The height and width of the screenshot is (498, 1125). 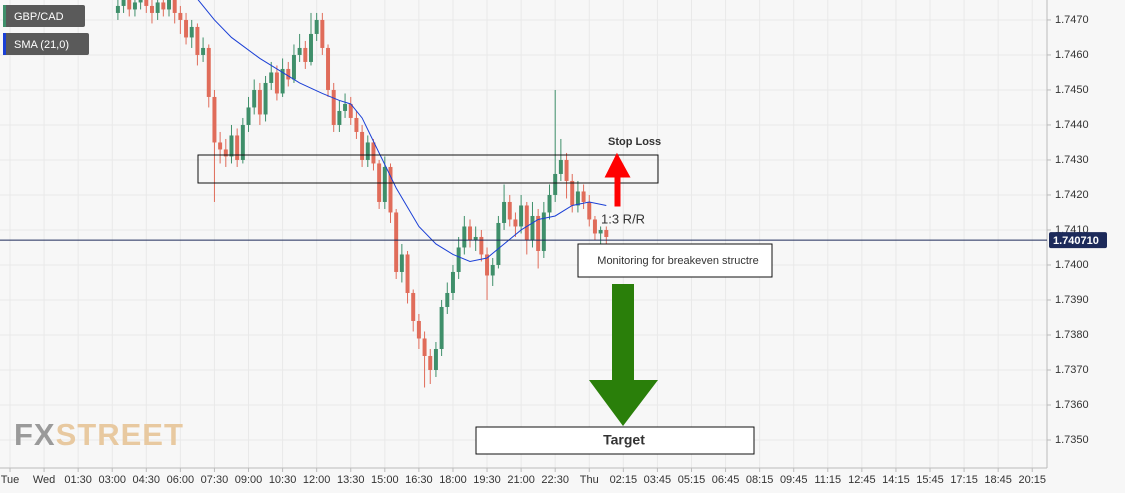 I want to click on x-tick-label: 22:30, so click(x=555, y=480).